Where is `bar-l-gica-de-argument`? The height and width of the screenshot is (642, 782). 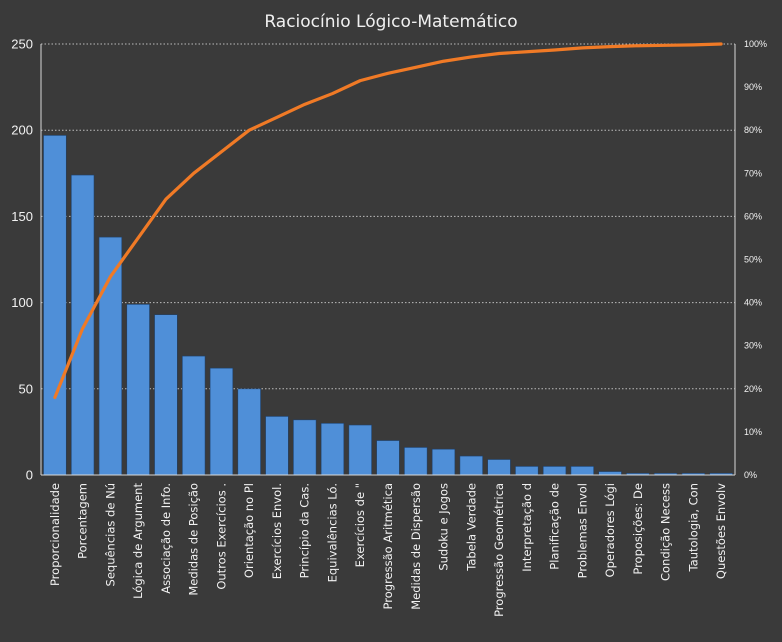
bar-l-gica-de-argument is located at coordinates (138, 390).